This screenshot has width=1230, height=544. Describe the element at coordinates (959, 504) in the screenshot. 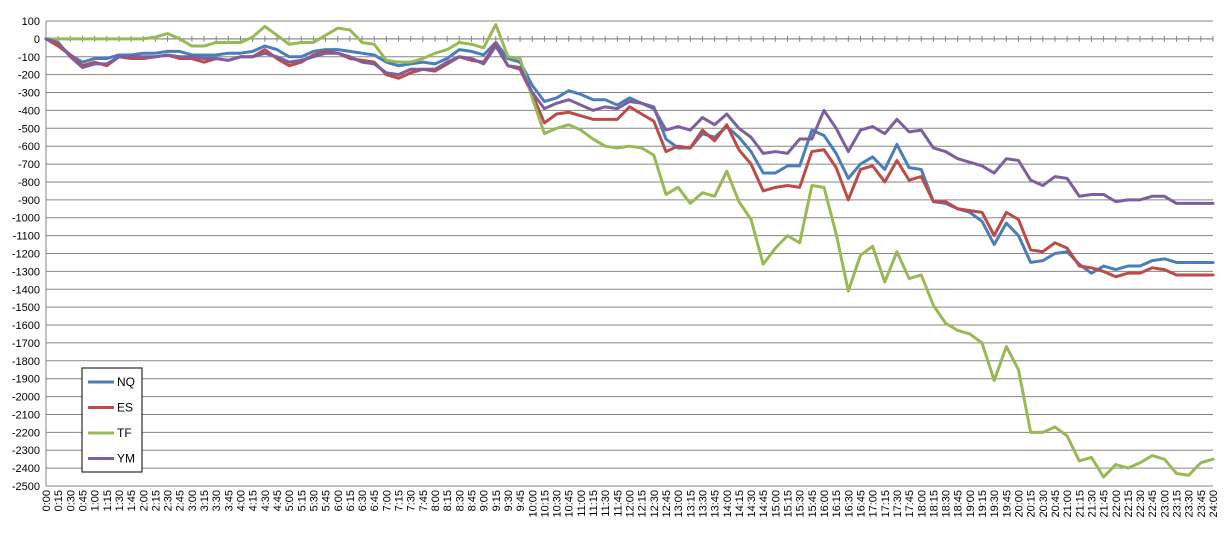

I see `x-tick-label: 18:45` at that location.